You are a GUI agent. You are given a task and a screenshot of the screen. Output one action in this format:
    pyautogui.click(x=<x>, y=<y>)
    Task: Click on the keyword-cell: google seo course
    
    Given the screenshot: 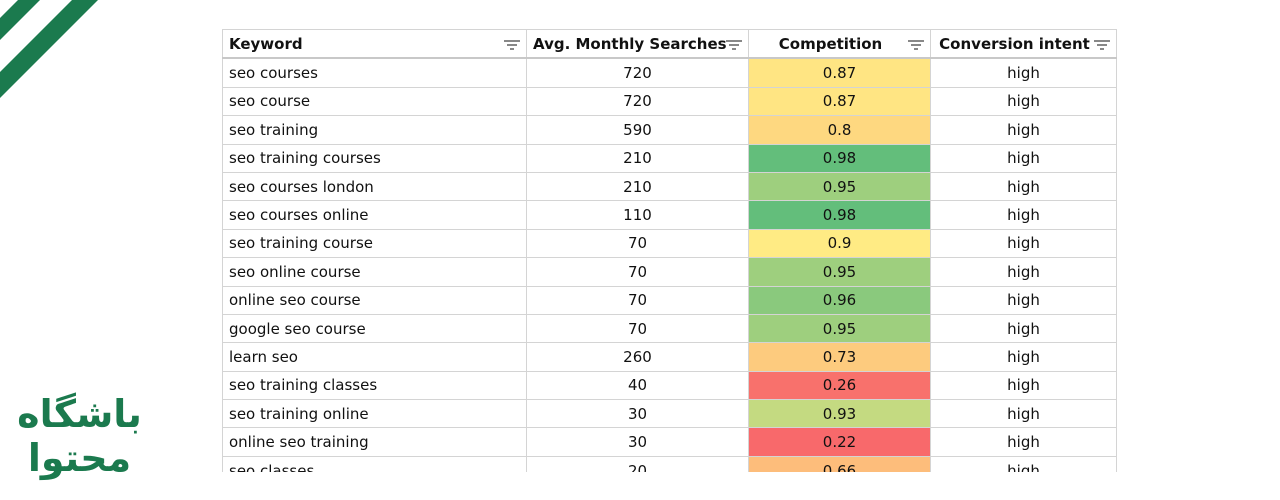 What is the action you would take?
    pyautogui.click(x=374, y=328)
    